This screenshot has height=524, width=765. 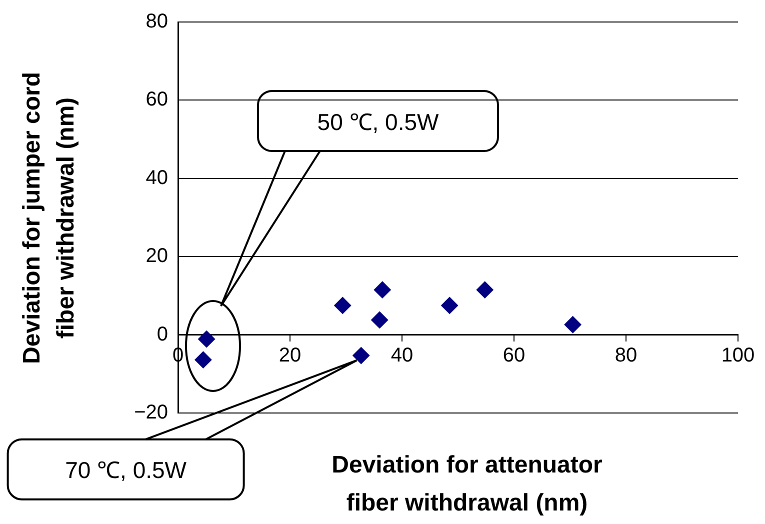 I want to click on y-tick-label: 60, so click(x=157, y=99).